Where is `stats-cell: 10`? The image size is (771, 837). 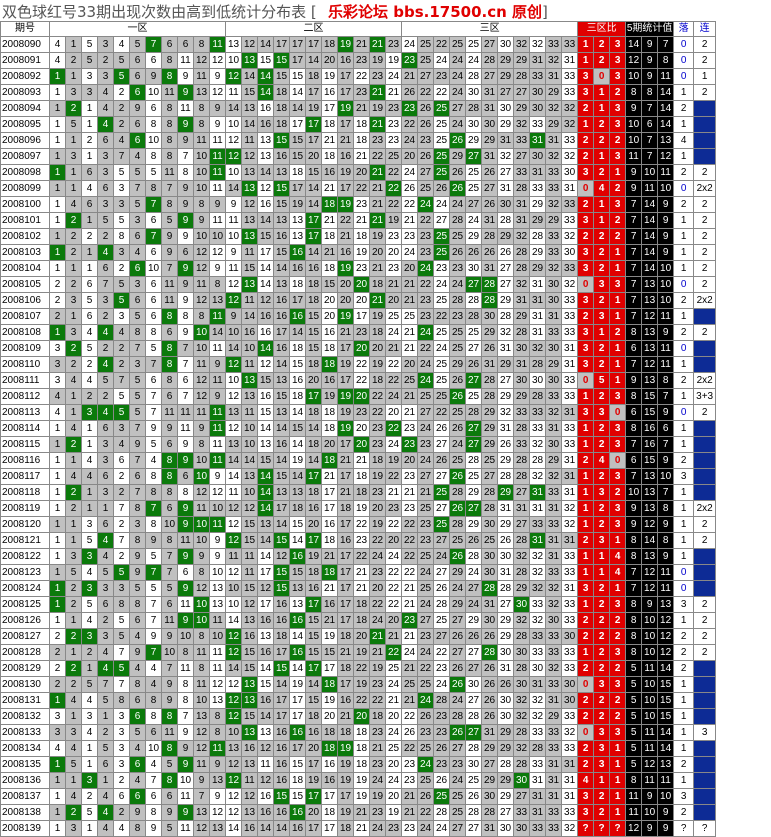 stats-cell: 10 is located at coordinates (666, 268).